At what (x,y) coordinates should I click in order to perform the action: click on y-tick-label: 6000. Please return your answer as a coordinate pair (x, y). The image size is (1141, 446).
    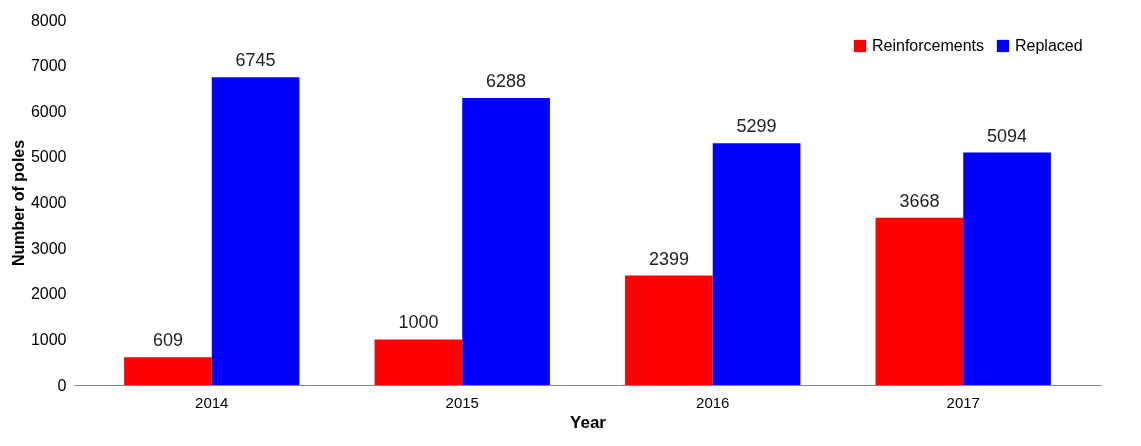
    Looking at the image, I should click on (48, 111).